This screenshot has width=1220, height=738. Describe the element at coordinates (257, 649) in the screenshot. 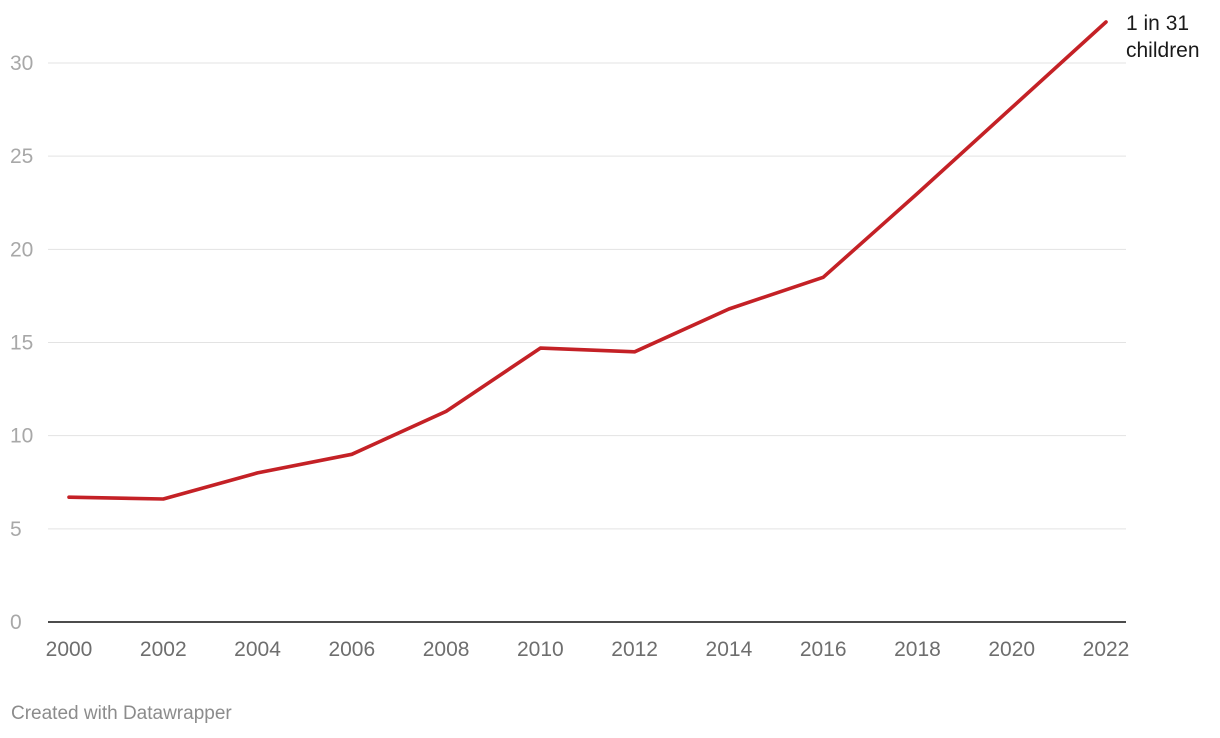

I see `x-tick-label-2004: 2004` at that location.